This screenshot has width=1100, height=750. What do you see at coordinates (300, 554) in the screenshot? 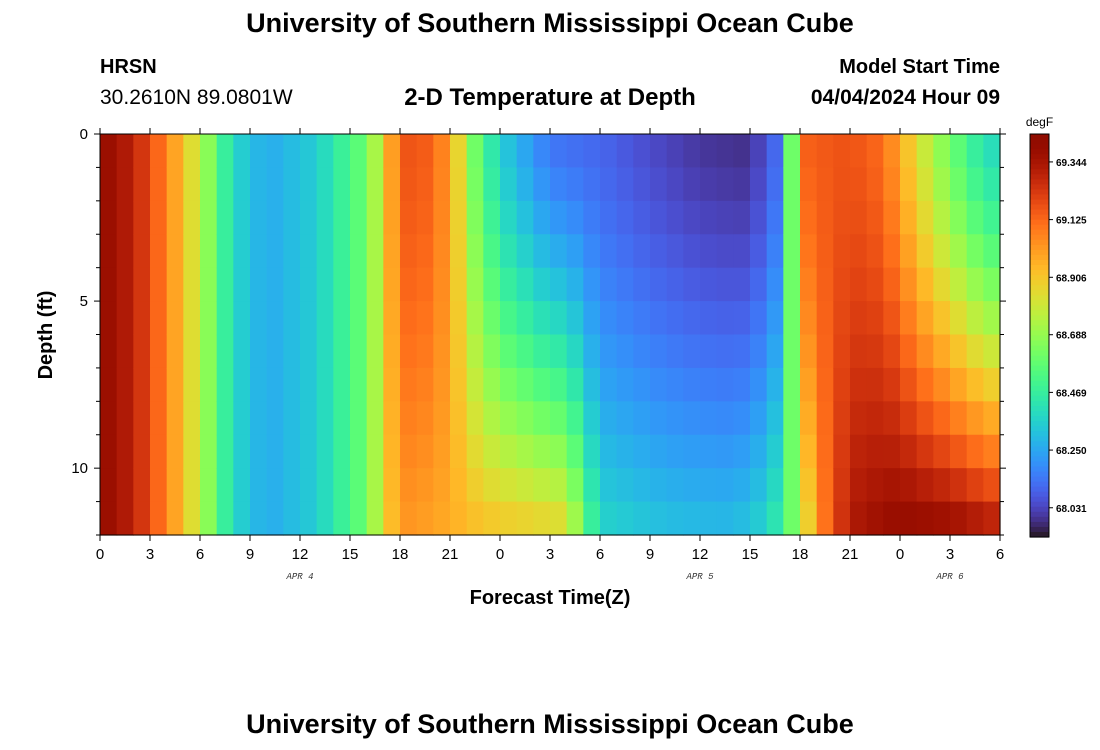
I see `x-tick-label: 12` at bounding box center [300, 554].